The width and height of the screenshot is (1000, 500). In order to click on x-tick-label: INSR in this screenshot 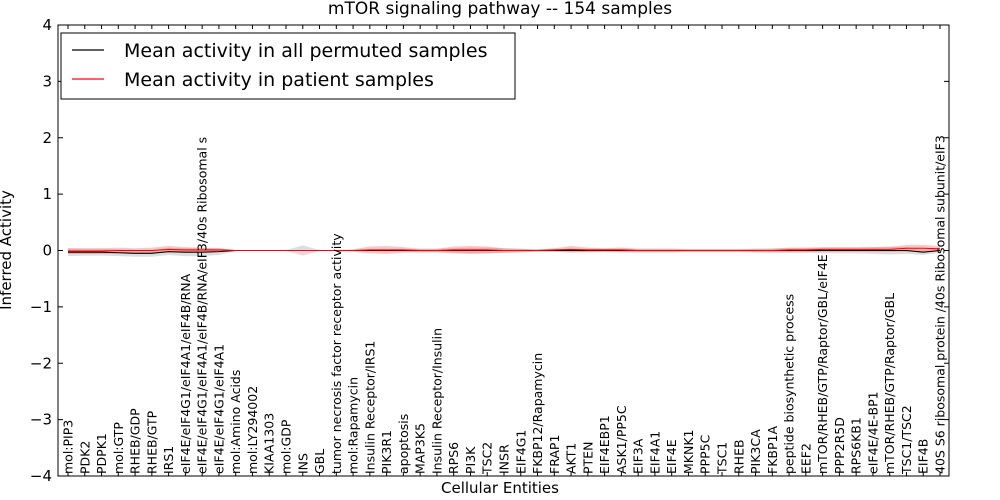, I will do `click(504, 459)`.